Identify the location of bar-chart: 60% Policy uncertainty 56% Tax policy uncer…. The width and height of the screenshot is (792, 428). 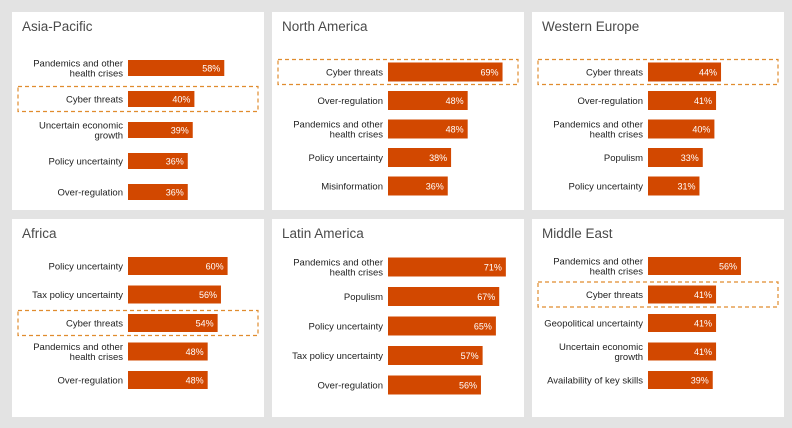
(138, 323).